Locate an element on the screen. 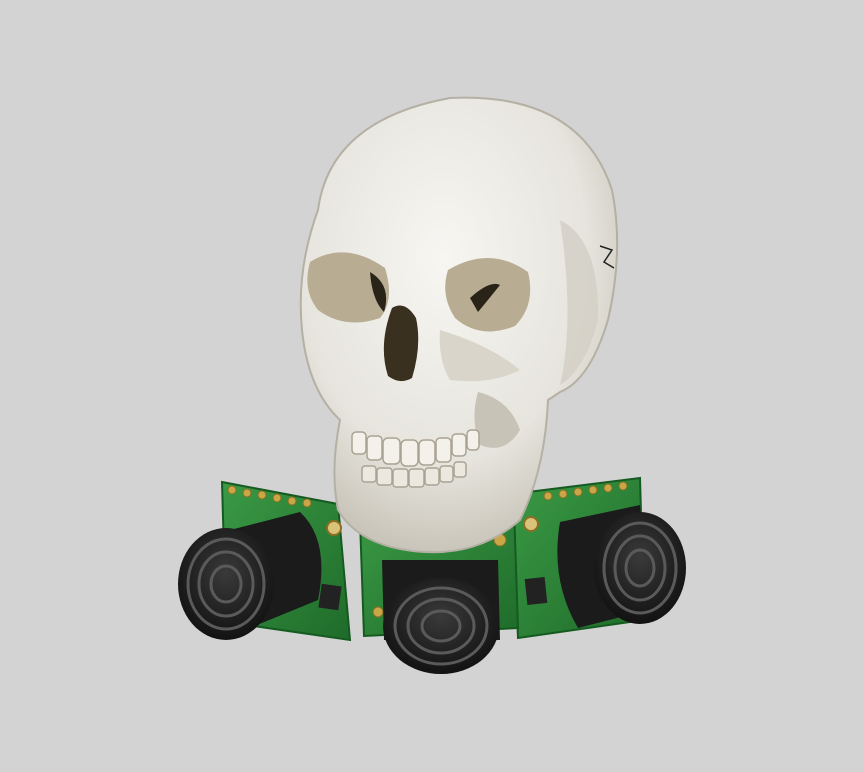 The image size is (863, 772). ultrasonic-sensor-left is located at coordinates (265, 561).